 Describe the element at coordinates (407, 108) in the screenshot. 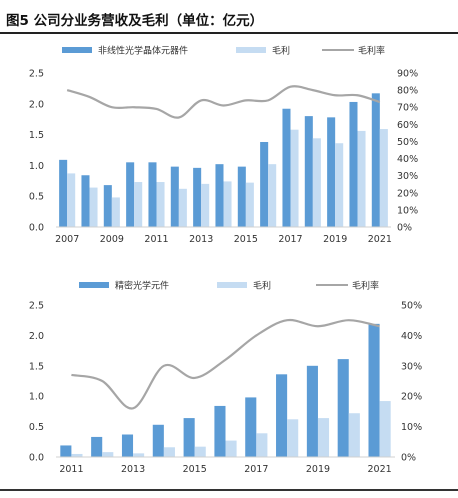

I see `y-right-tick-label: 70%` at that location.